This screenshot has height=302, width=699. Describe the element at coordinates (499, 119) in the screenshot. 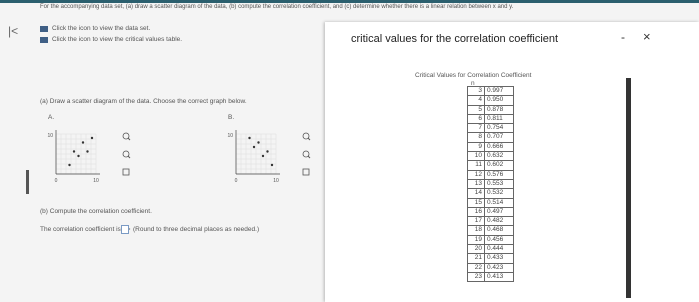

I see `value-cell: 0.811` at that location.